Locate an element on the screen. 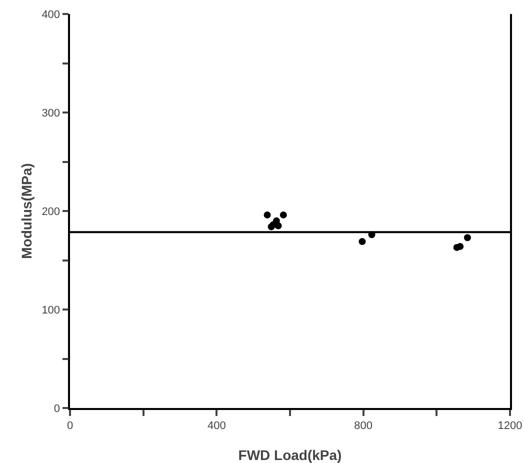 The width and height of the screenshot is (524, 463). x-axis-title: FWD Load(kPa) is located at coordinates (290, 455).